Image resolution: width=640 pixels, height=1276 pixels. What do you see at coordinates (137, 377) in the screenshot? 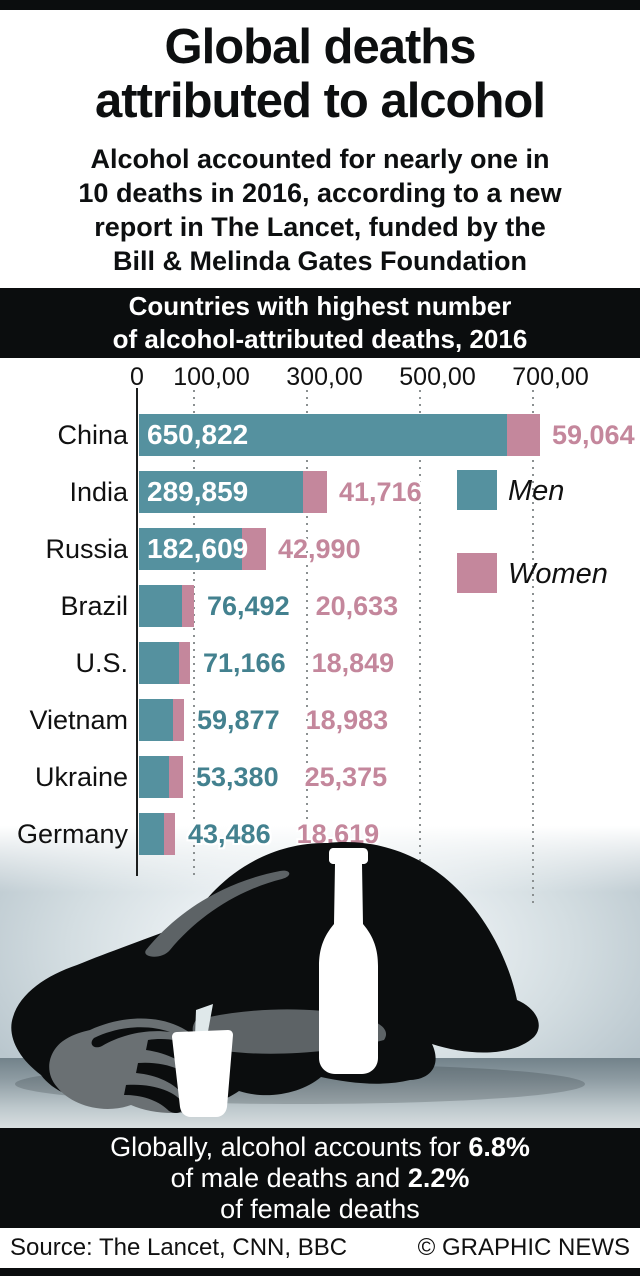
I see `axis-tick-label: 0` at bounding box center [137, 377].